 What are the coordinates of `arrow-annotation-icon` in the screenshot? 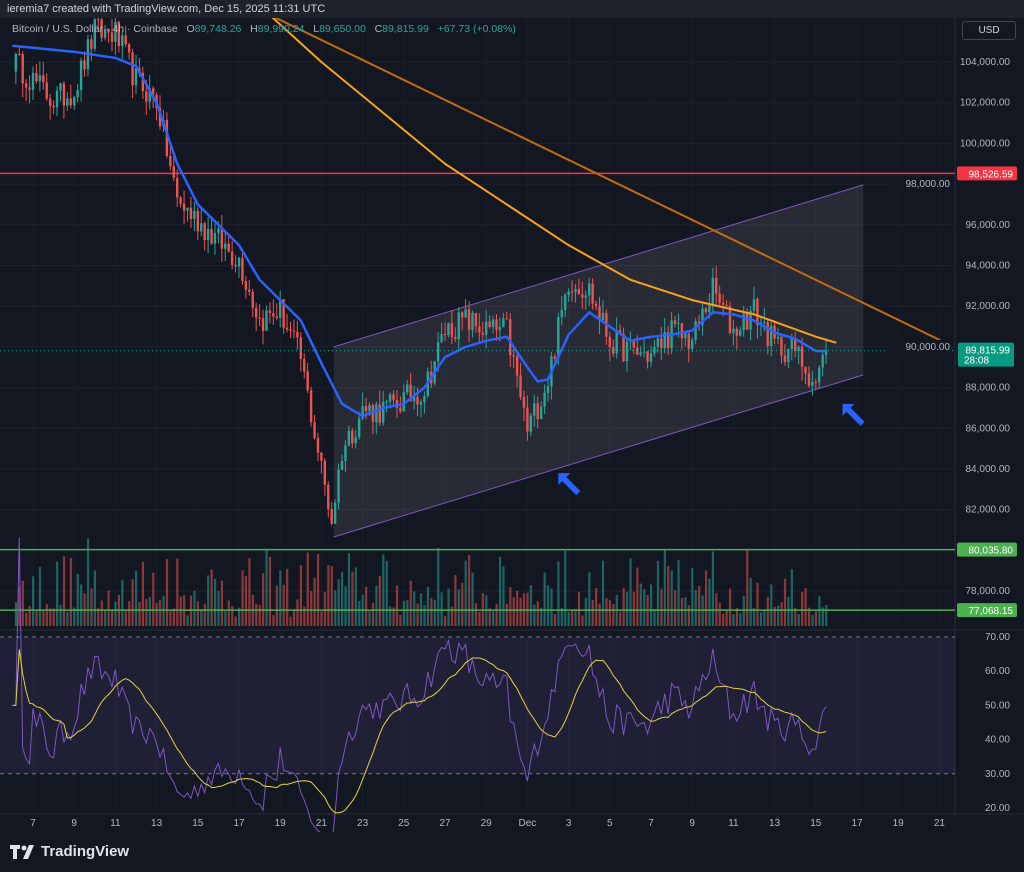 It's located at (853, 414).